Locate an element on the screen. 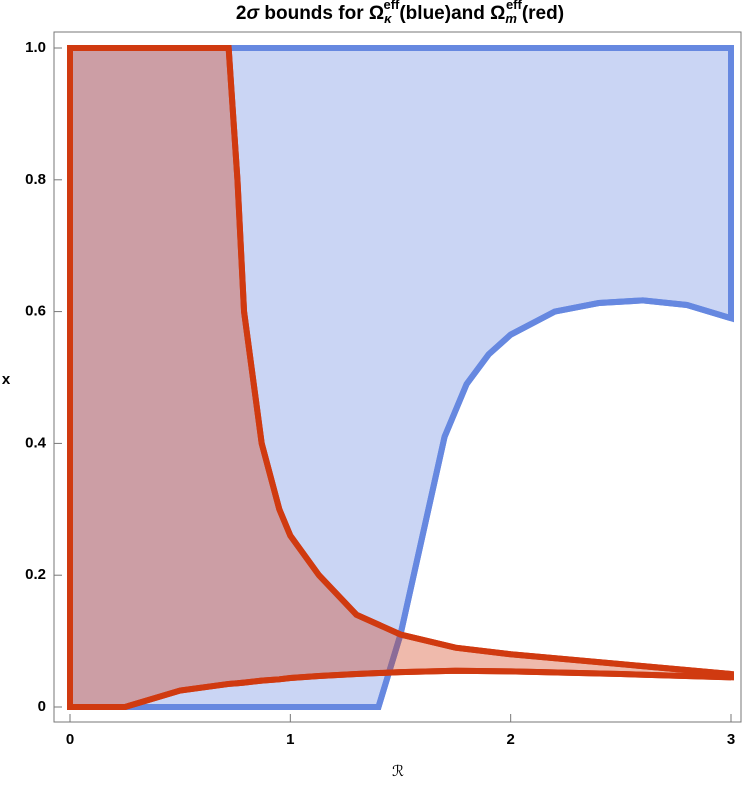 The image size is (747, 790). title-part: m is located at coordinates (511, 18).